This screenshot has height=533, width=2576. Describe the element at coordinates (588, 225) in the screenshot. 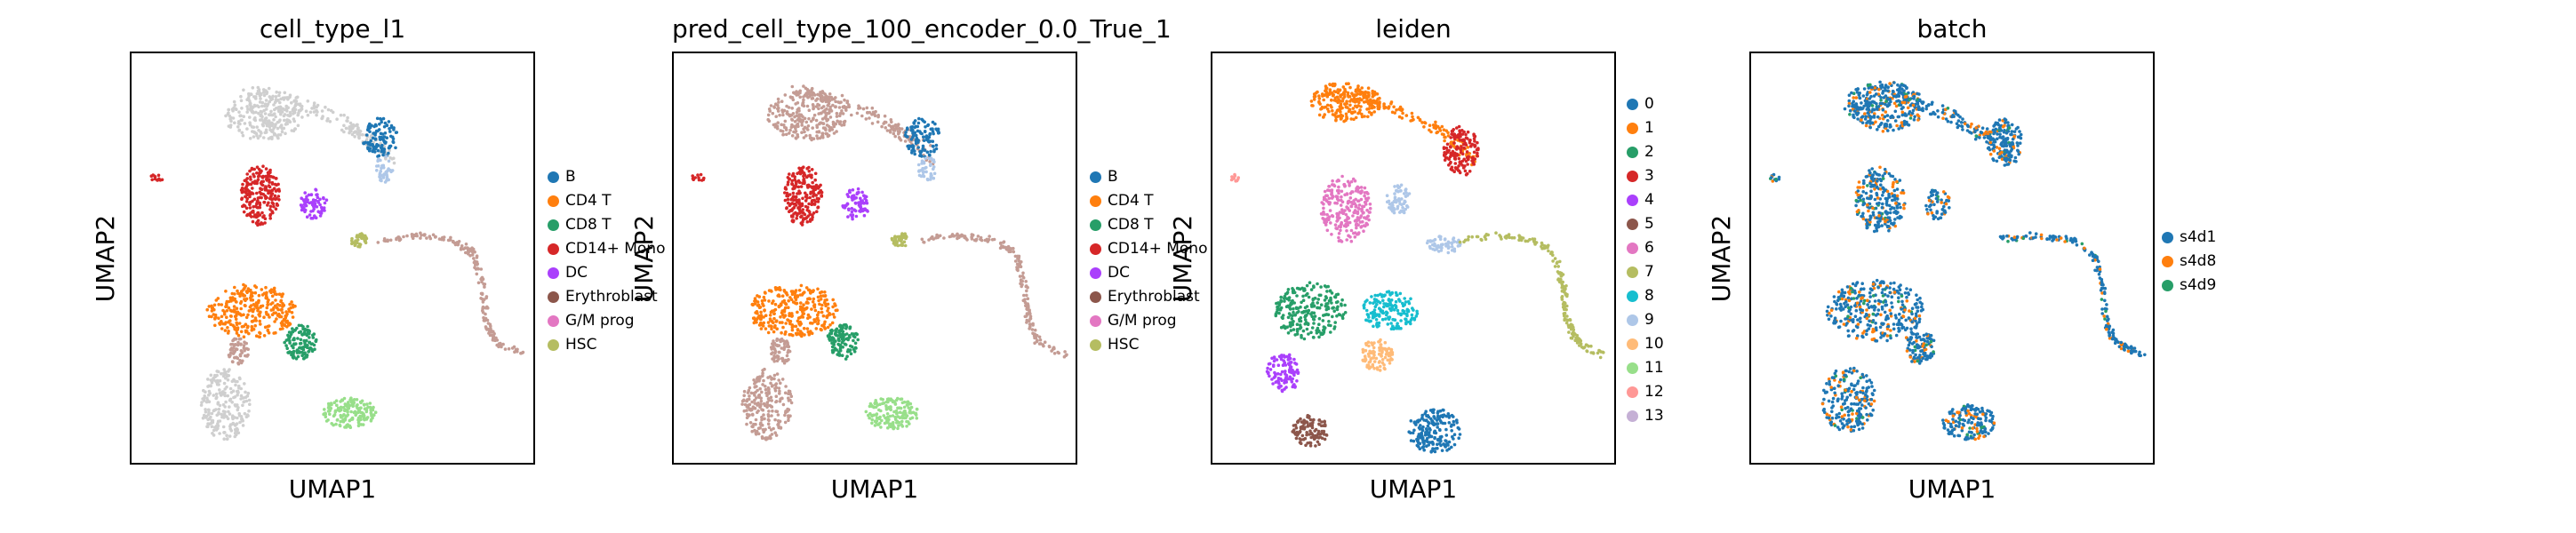

I see `legend-label: CD8 T` at that location.